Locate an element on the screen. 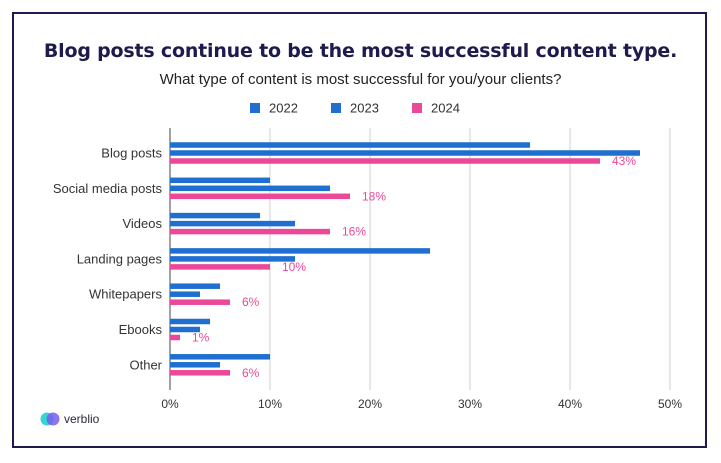 Image resolution: width=721 pixels, height=463 pixels. data-label: 1% is located at coordinates (201, 338).